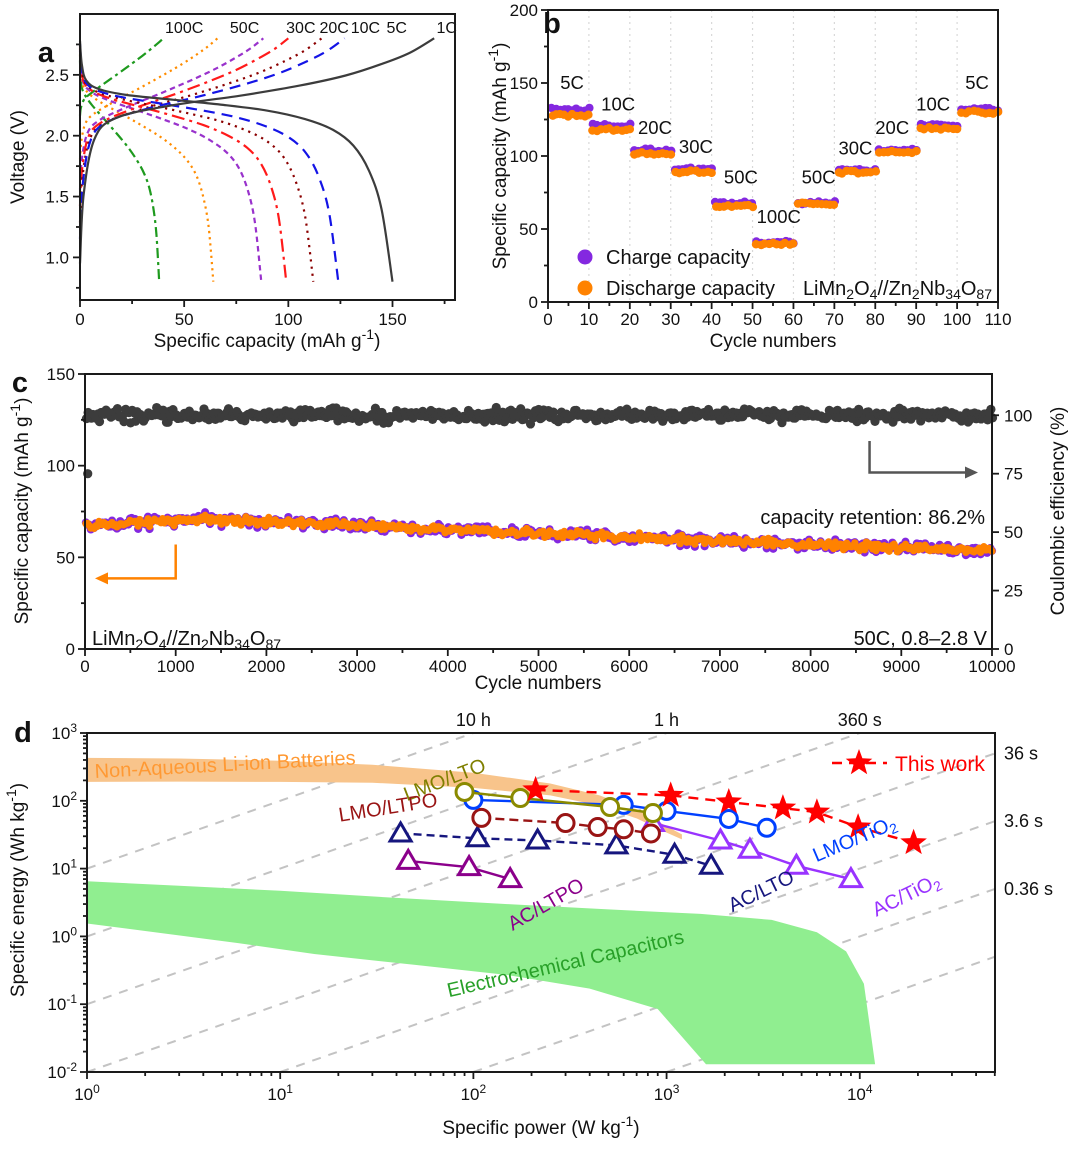 Image resolution: width=1080 pixels, height=1150 pixels. Describe the element at coordinates (666, 720) in the screenshot. I see `time-label-top: 1 h` at that location.